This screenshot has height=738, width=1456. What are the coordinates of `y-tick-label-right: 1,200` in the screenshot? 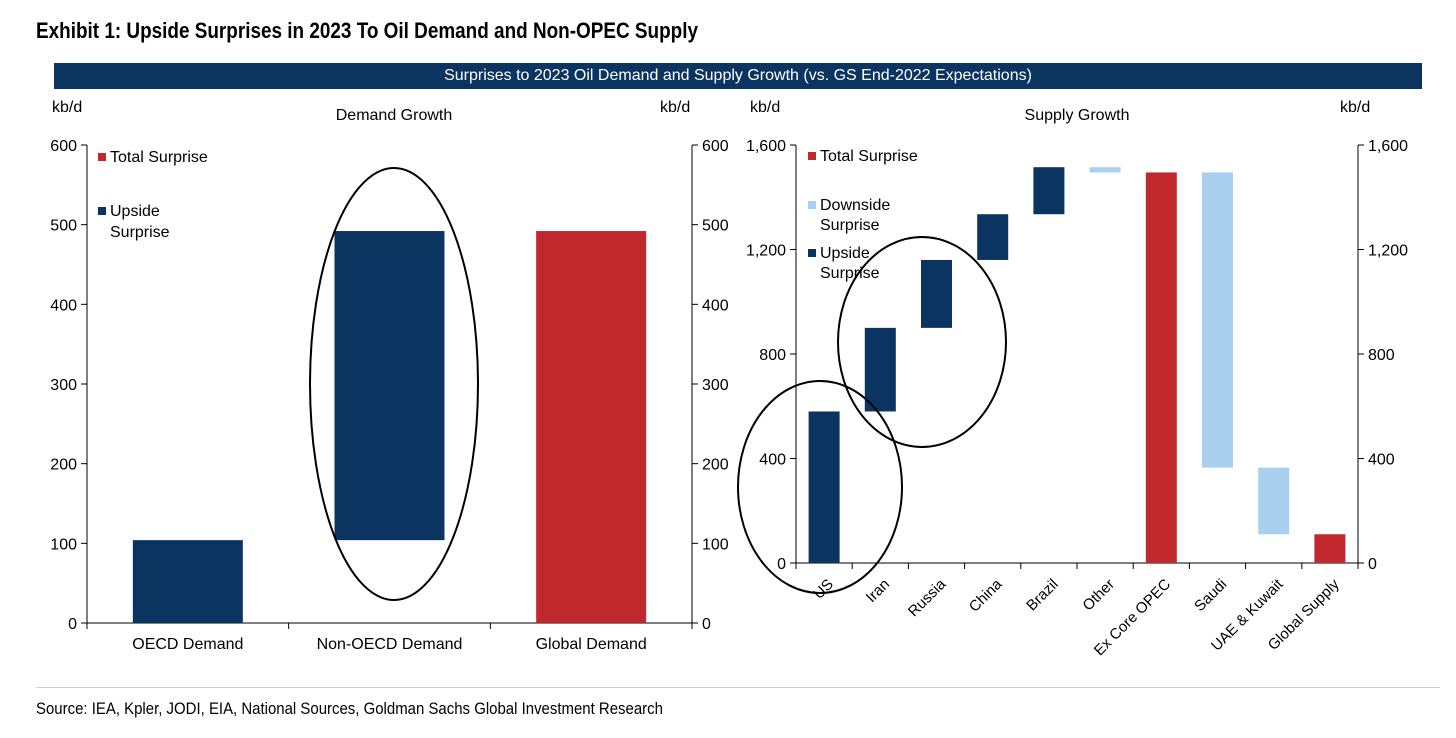 It's located at (1388, 251).